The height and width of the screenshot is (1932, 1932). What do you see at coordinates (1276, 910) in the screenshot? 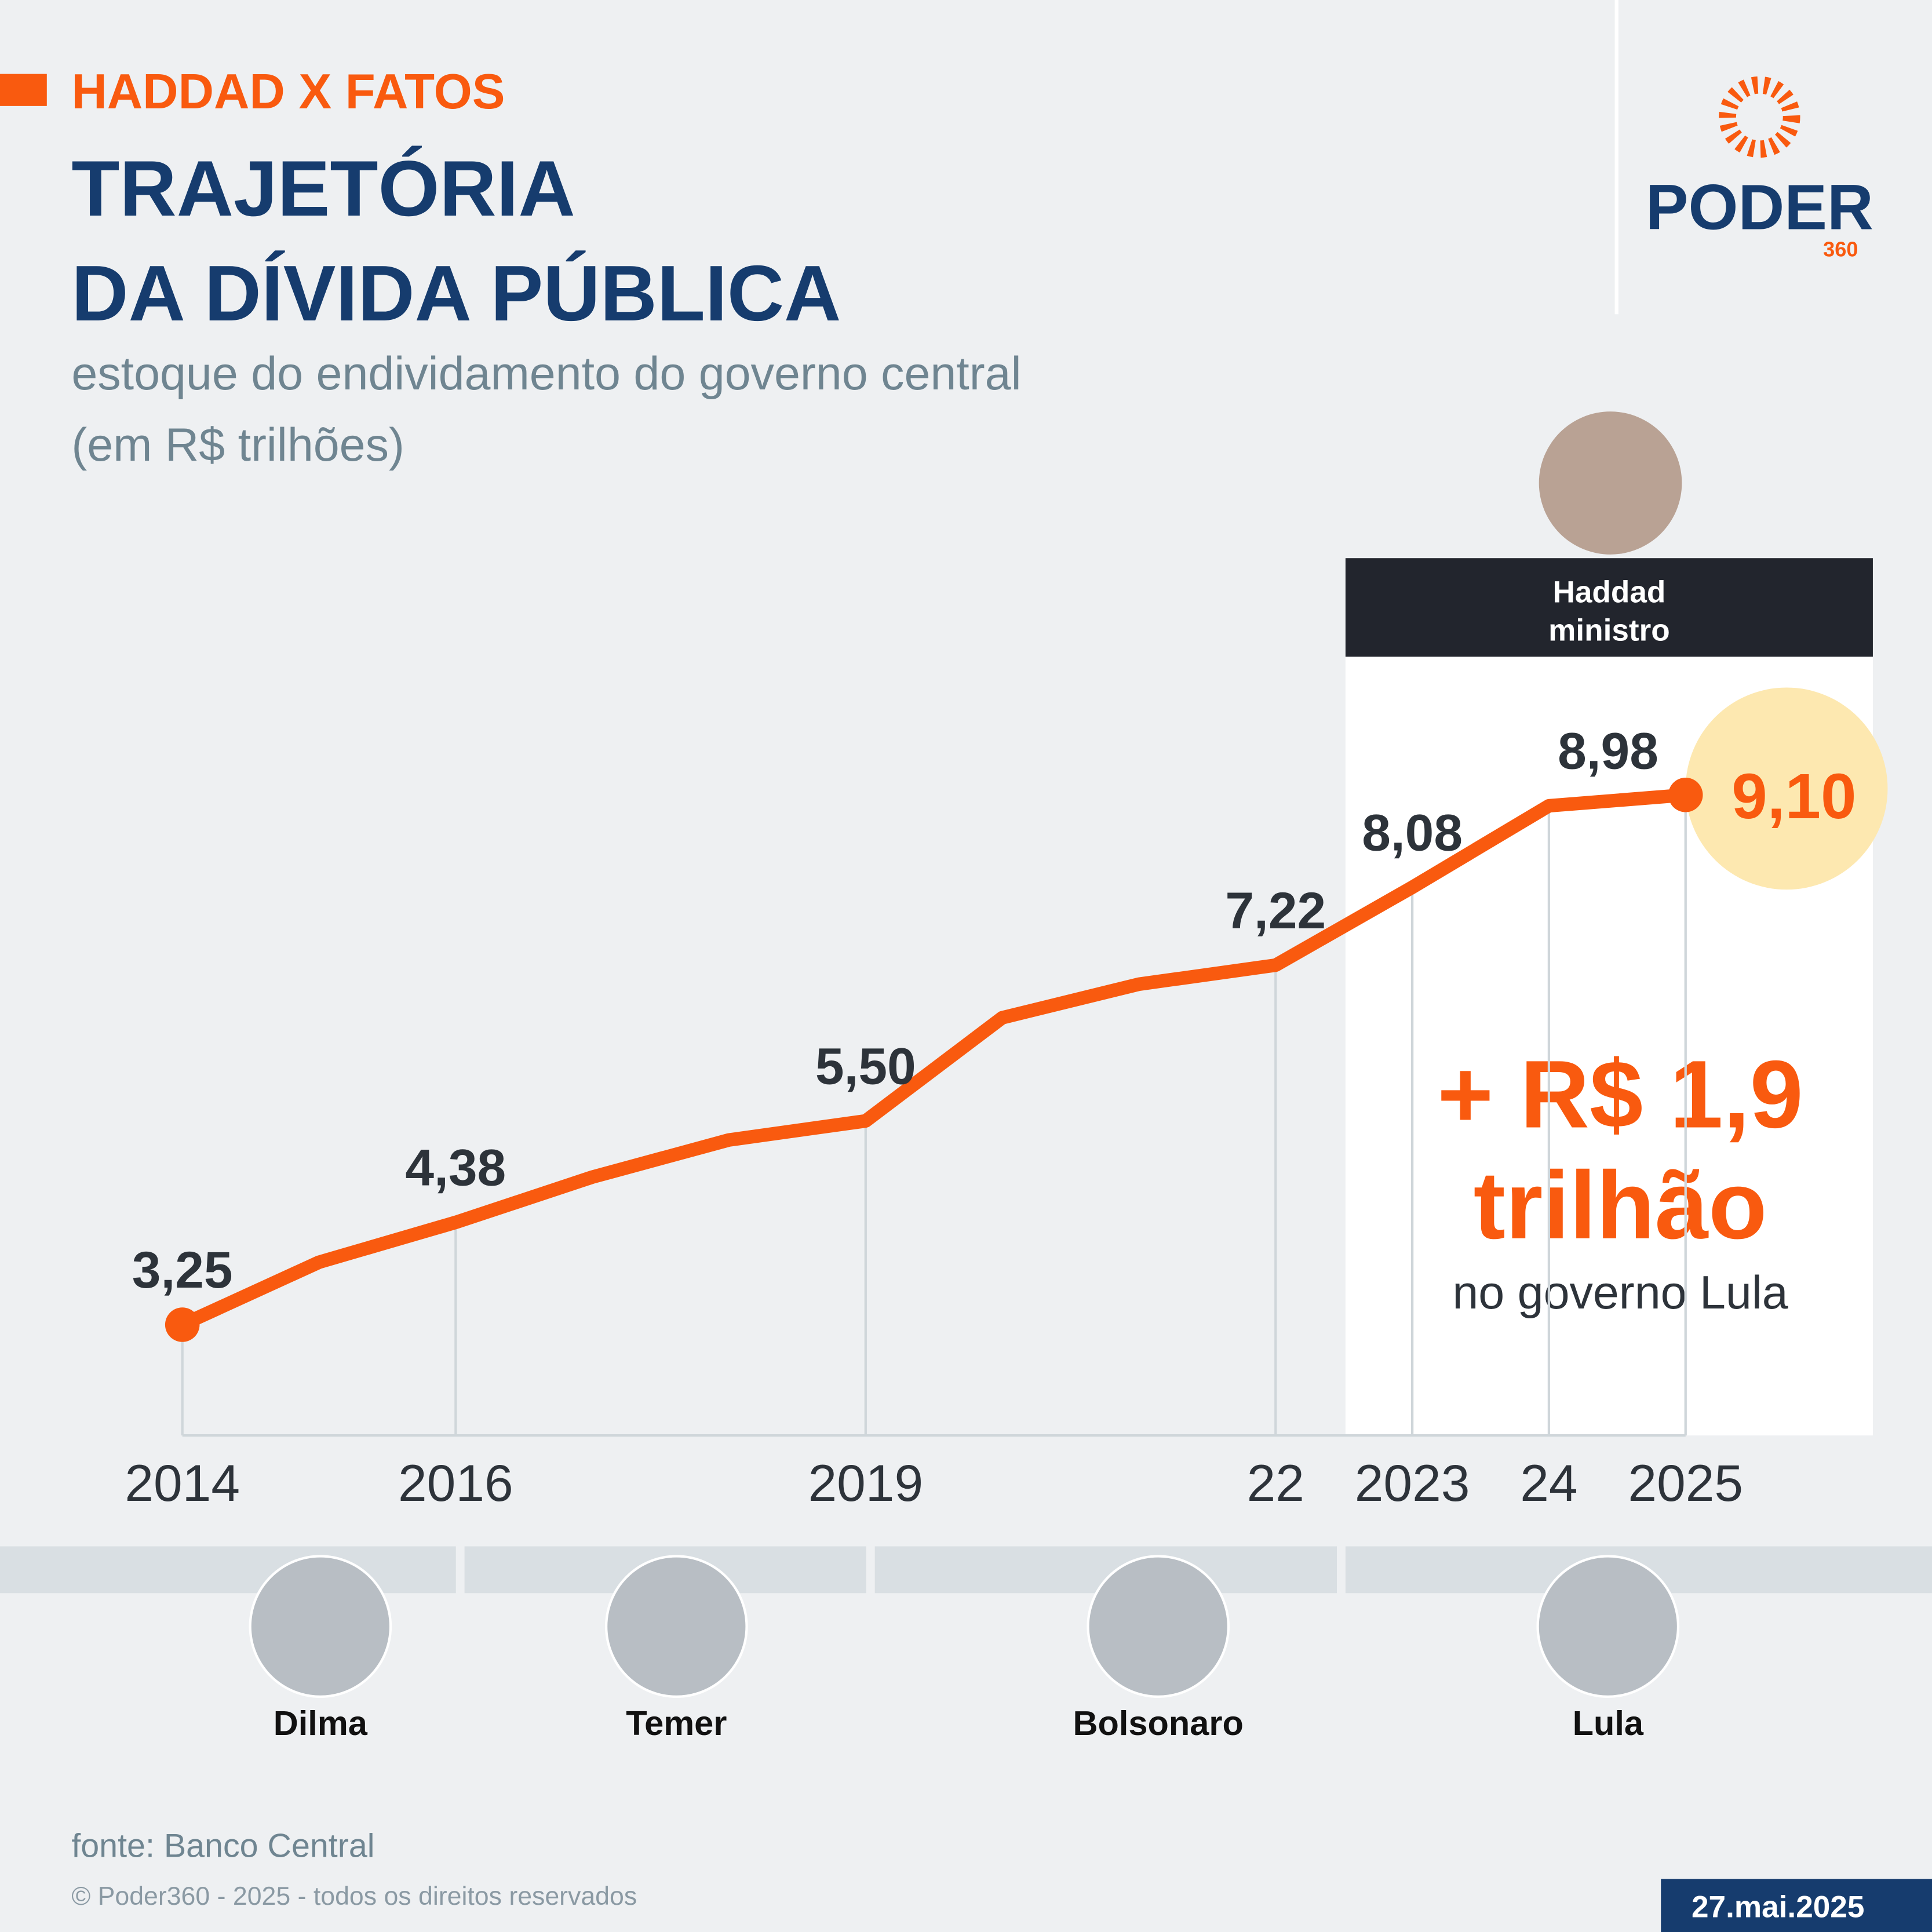
I see `value-label: 7,22` at bounding box center [1276, 910].